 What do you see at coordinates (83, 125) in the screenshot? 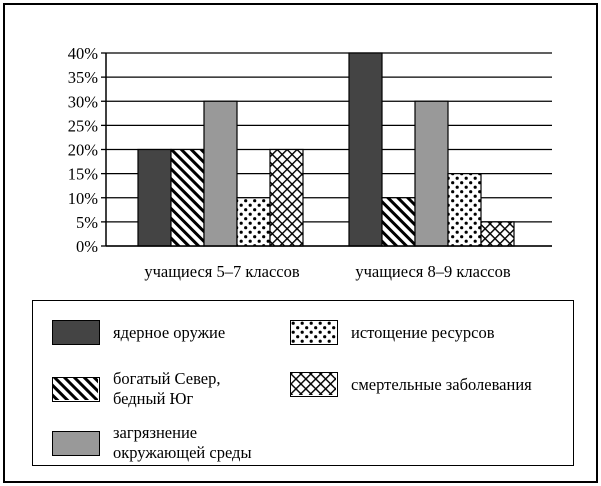
I see `y-tick-label: 25%` at bounding box center [83, 125].